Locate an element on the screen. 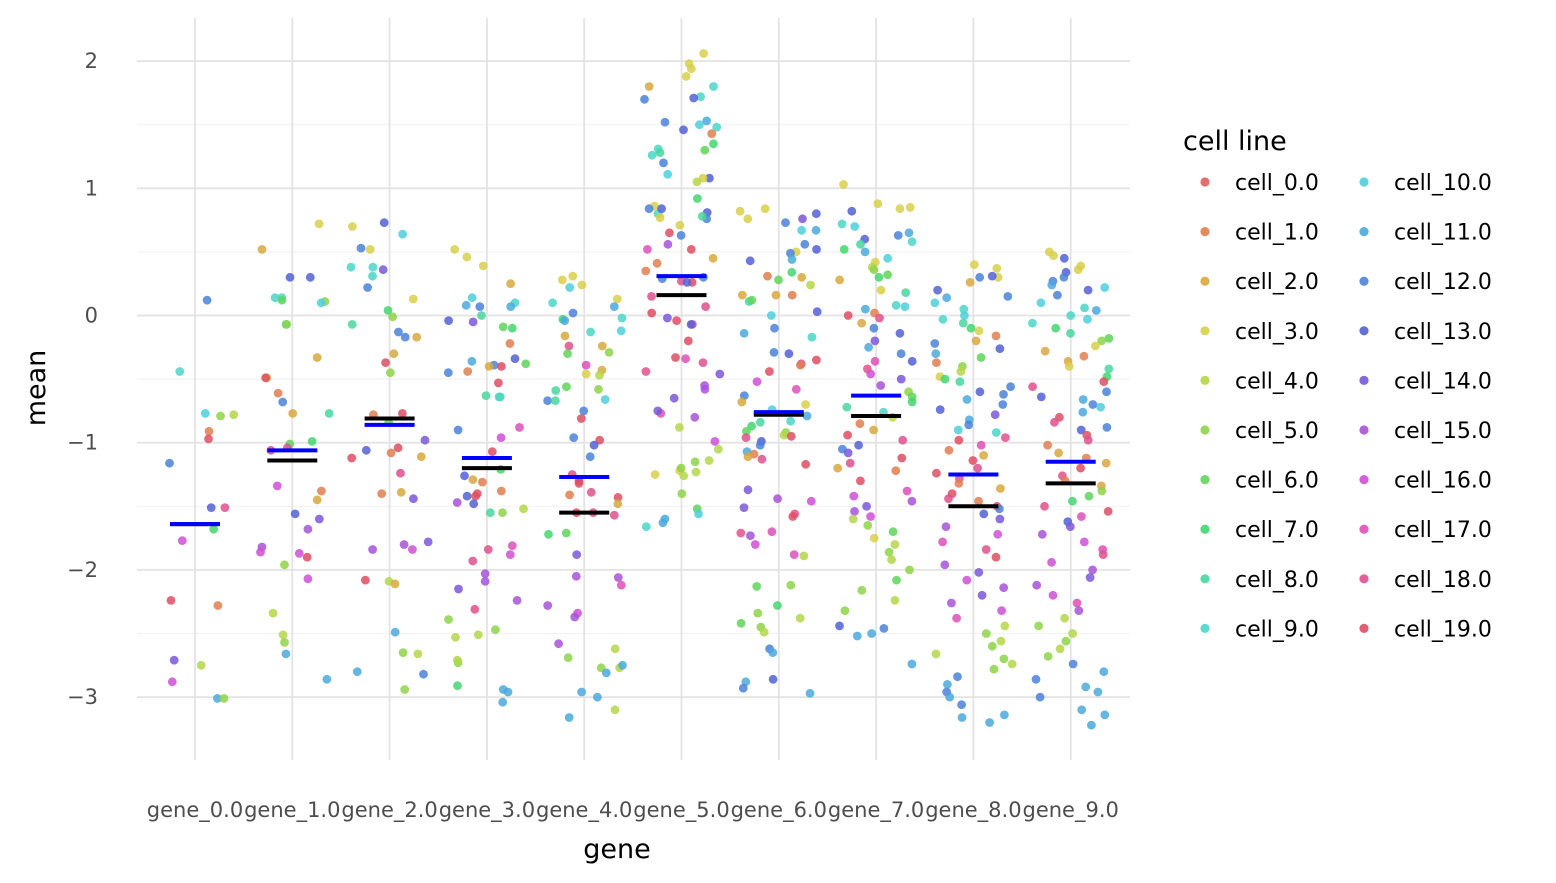 This screenshot has width=1556, height=883. y-tick-label: 2 is located at coordinates (91, 61).